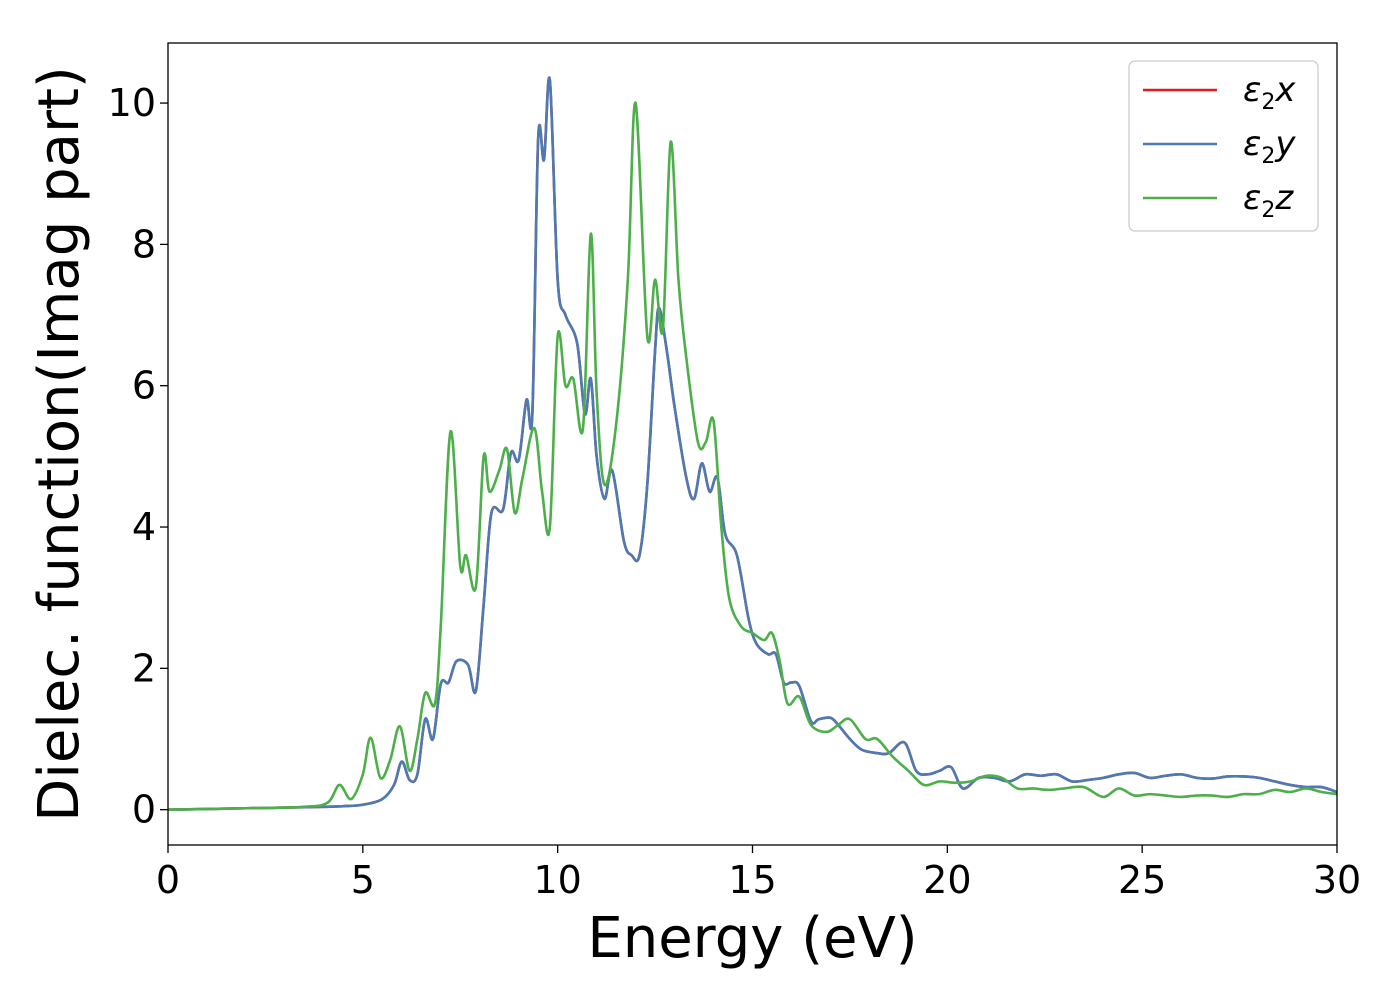  I want to click on x-tick-label: 10, so click(557, 880).